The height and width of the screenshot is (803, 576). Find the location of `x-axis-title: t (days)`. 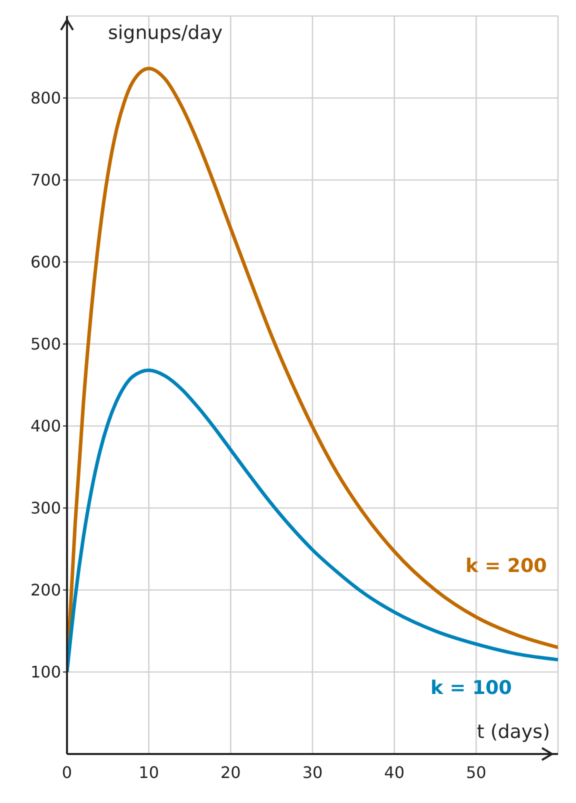

x-axis-title: t (days) is located at coordinates (513, 732).